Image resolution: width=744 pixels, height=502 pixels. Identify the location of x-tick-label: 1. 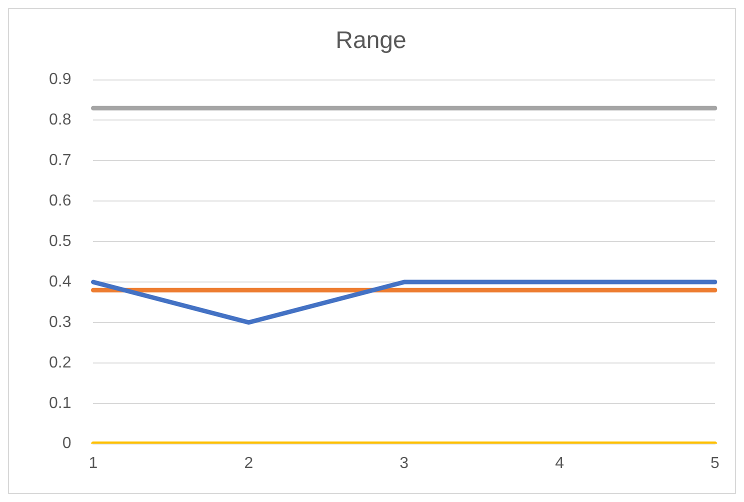
(93, 463).